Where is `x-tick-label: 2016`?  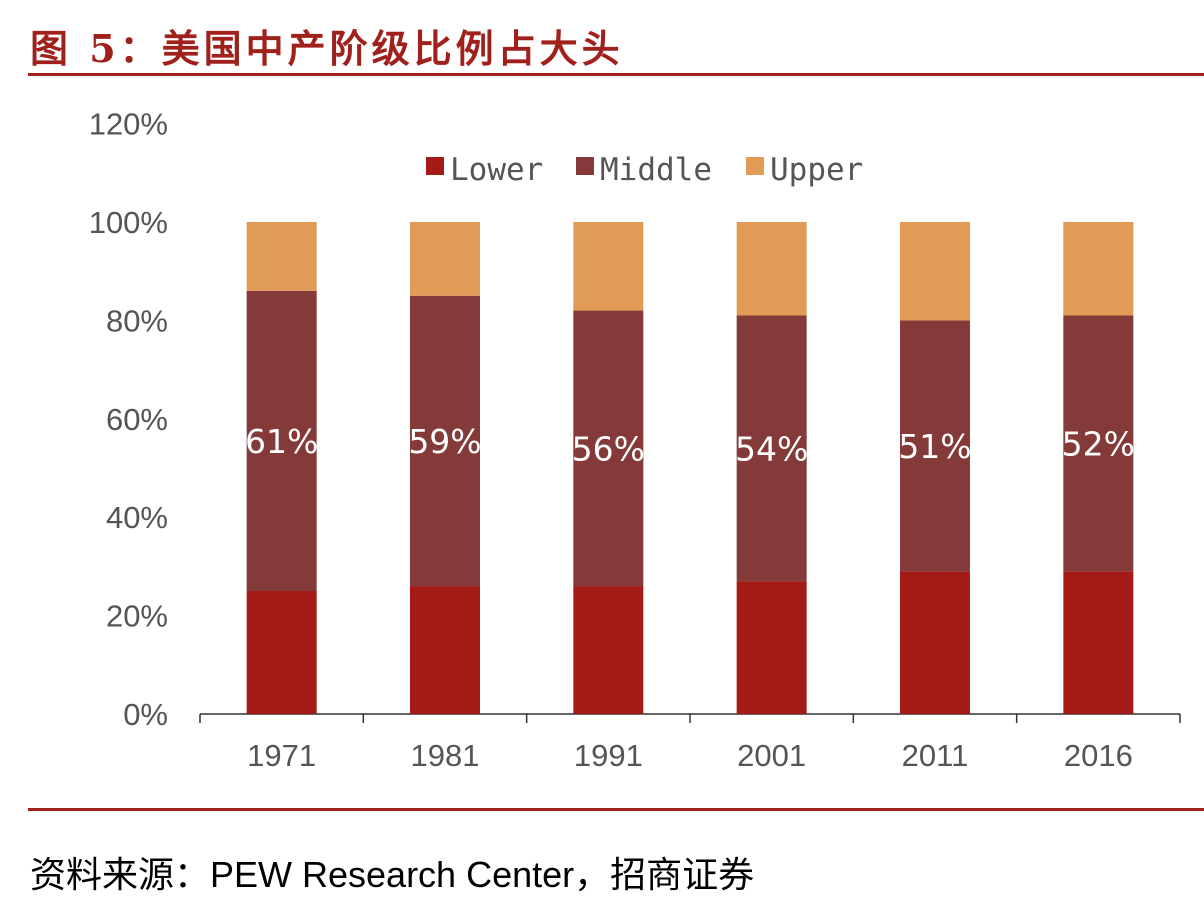 x-tick-label: 2016 is located at coordinates (1098, 755).